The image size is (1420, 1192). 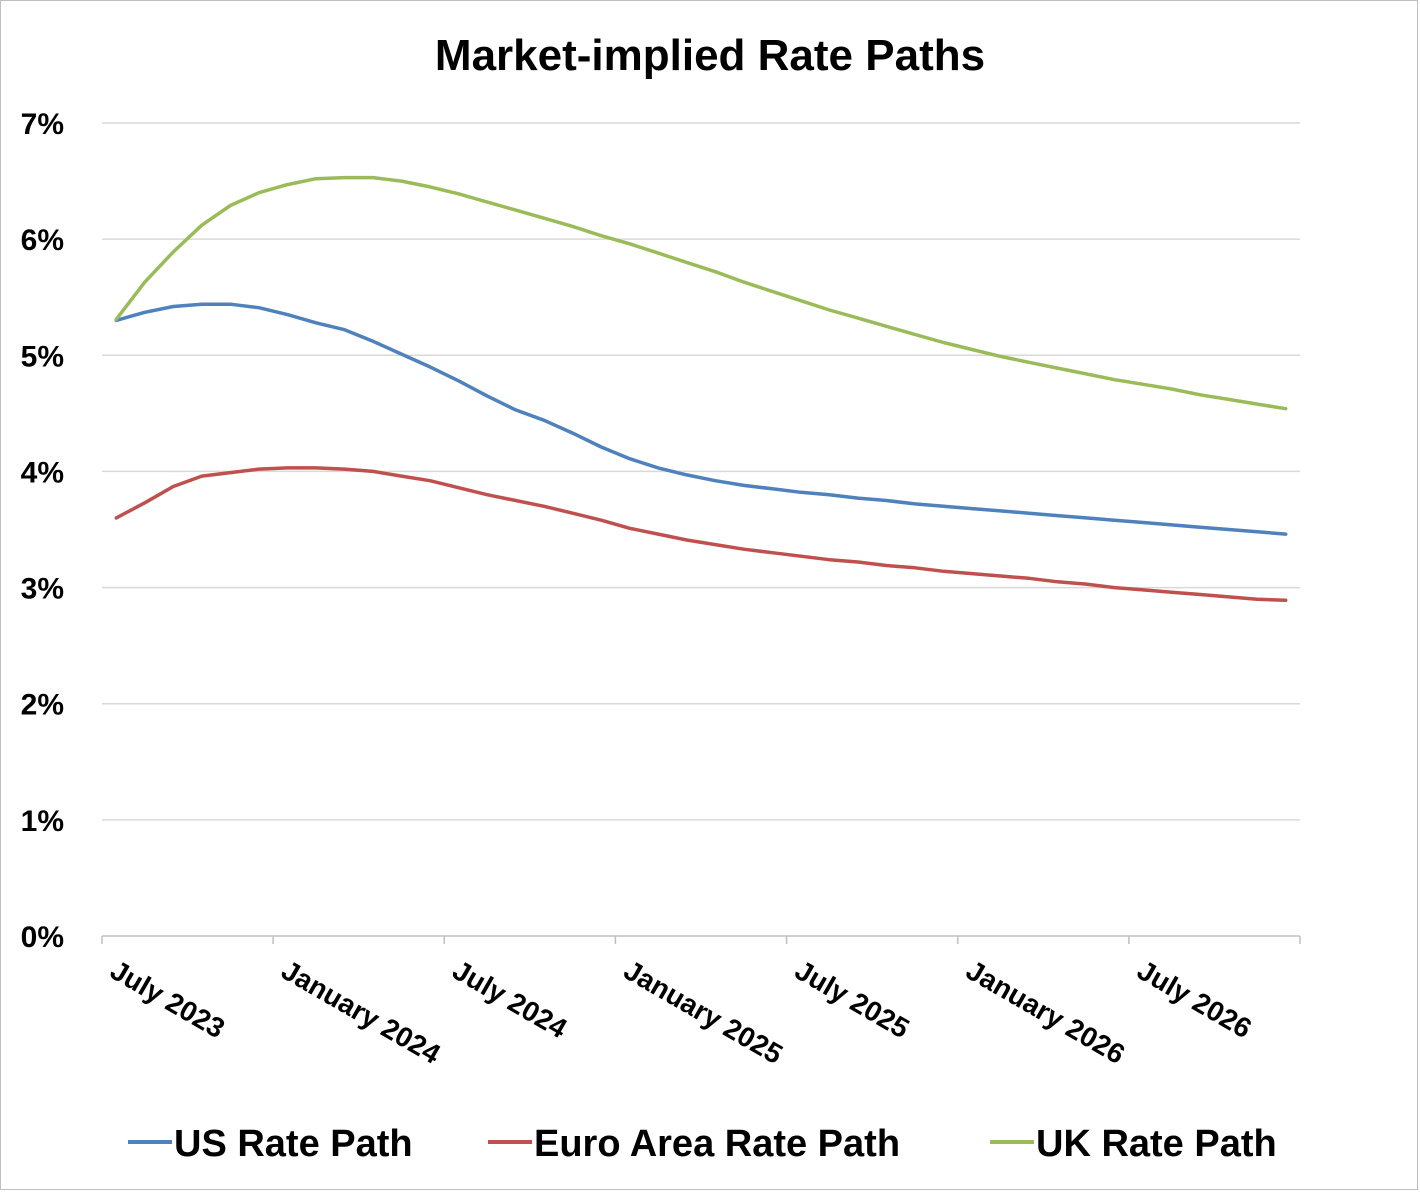 I want to click on legend-item: UK Rate Path, so click(x=1133, y=1144).